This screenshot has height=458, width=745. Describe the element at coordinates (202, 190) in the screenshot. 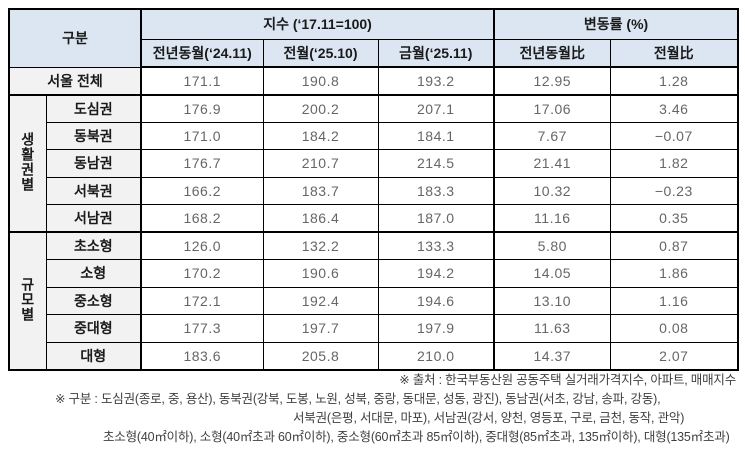

I see `value-cell: 166.2` at that location.